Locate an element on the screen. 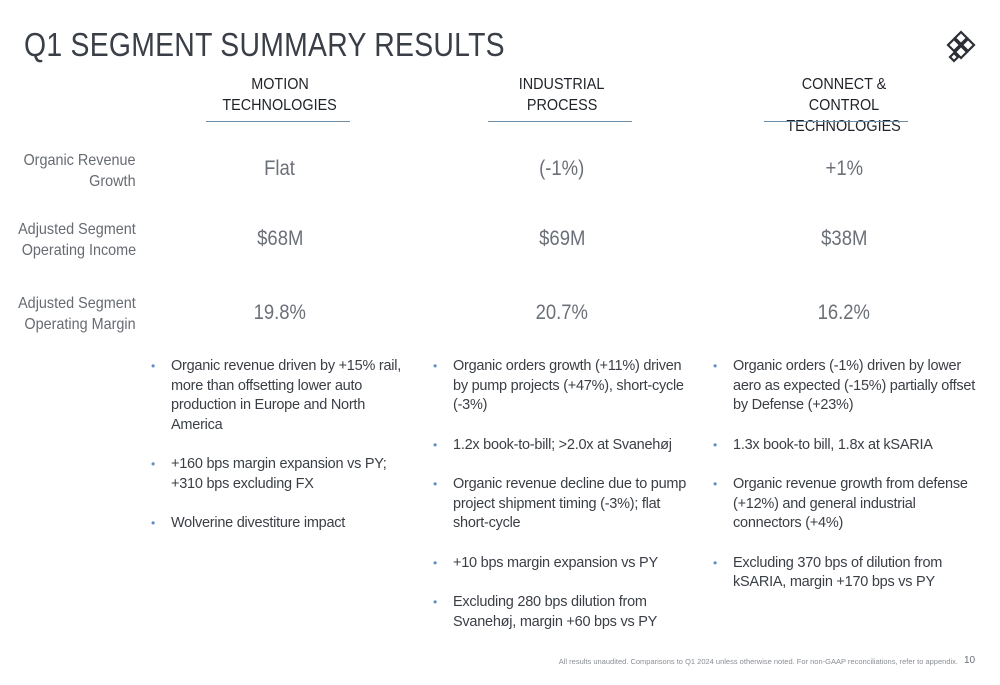  metric-adjusted-operating-margin: 16.2% is located at coordinates (844, 312).